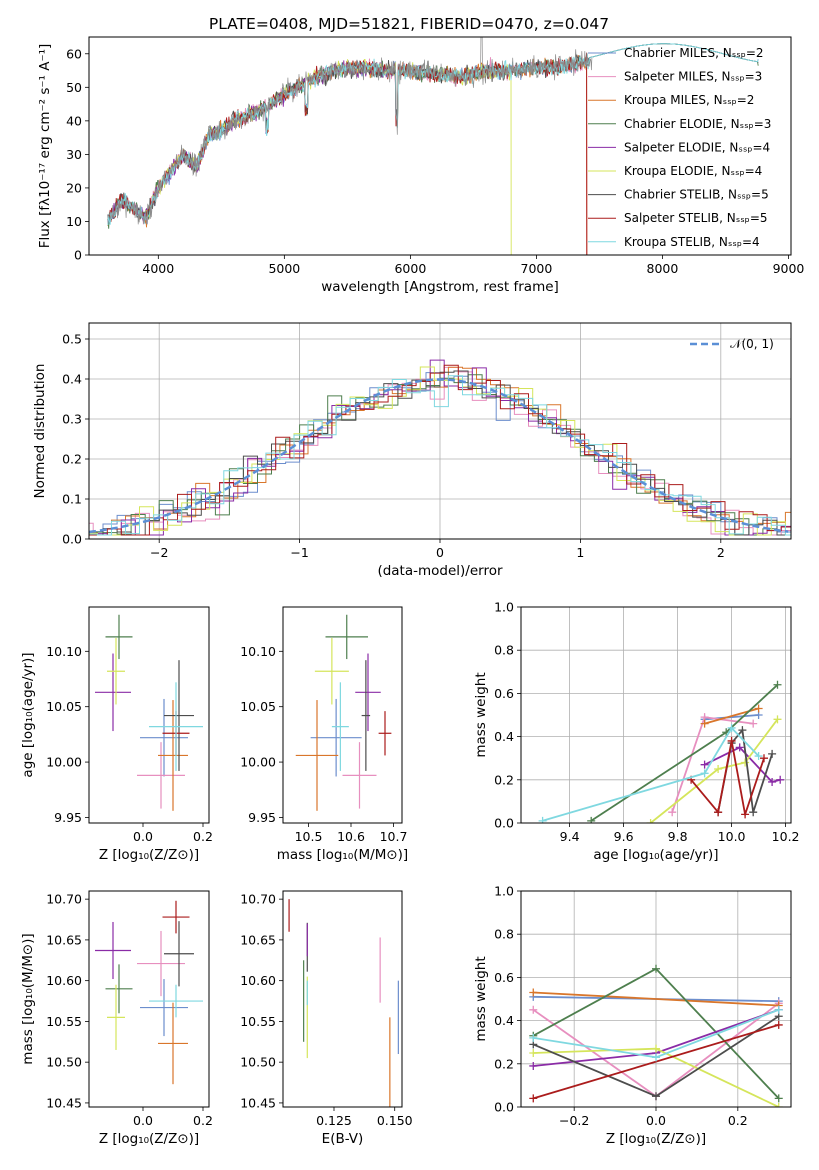  Describe the element at coordinates (580, 552) in the screenshot. I see `x-tick-label: 1` at that location.